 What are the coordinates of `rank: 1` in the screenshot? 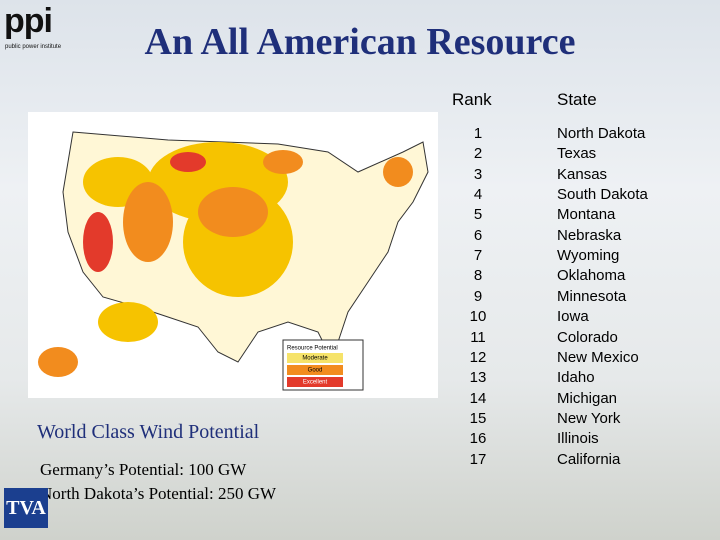 It's located at (478, 133).